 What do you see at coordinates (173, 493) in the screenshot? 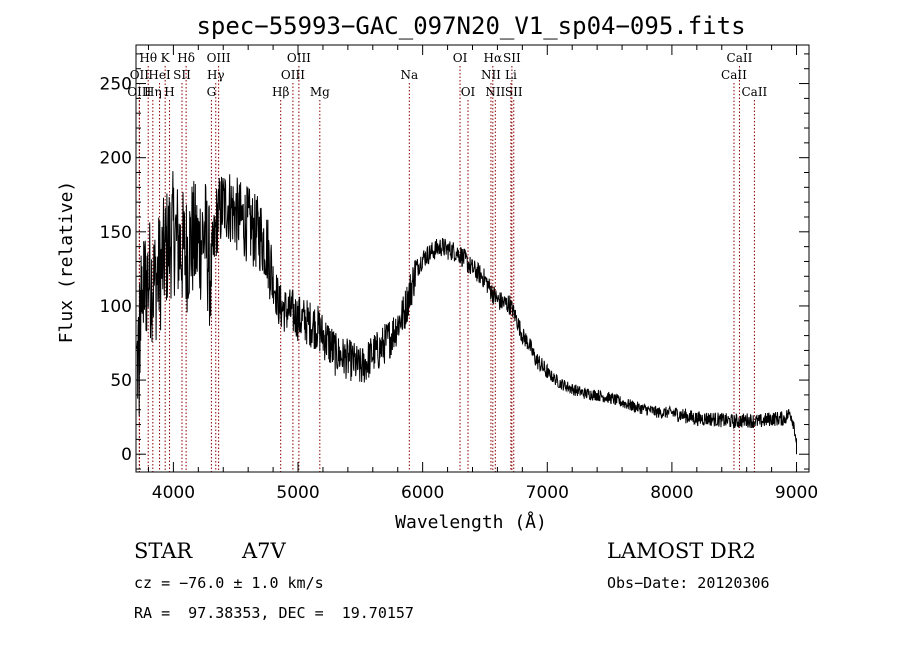
I see `x-tick-label: 4000` at bounding box center [173, 493].